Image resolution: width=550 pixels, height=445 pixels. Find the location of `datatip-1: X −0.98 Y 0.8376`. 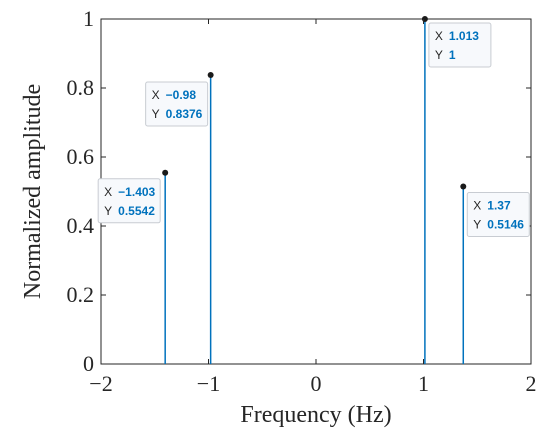

datatip-1: X −0.98 Y 0.8376 is located at coordinates (177, 104).